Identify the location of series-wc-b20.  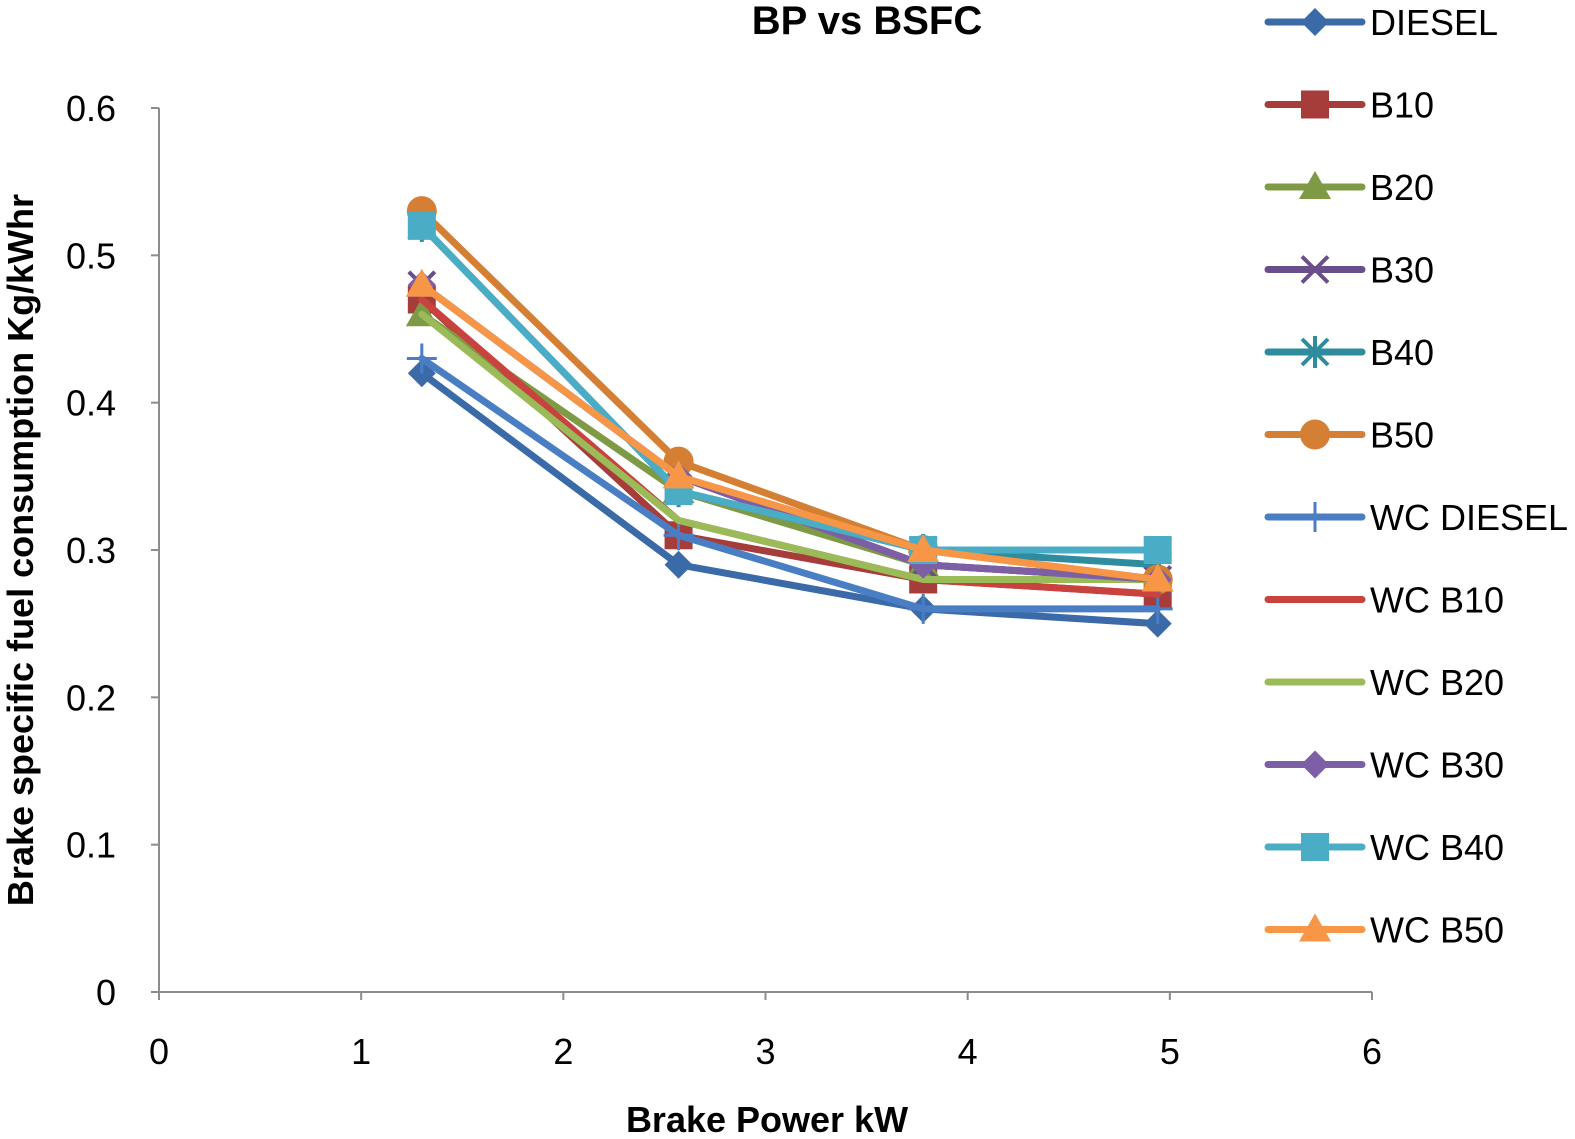
(790, 446).